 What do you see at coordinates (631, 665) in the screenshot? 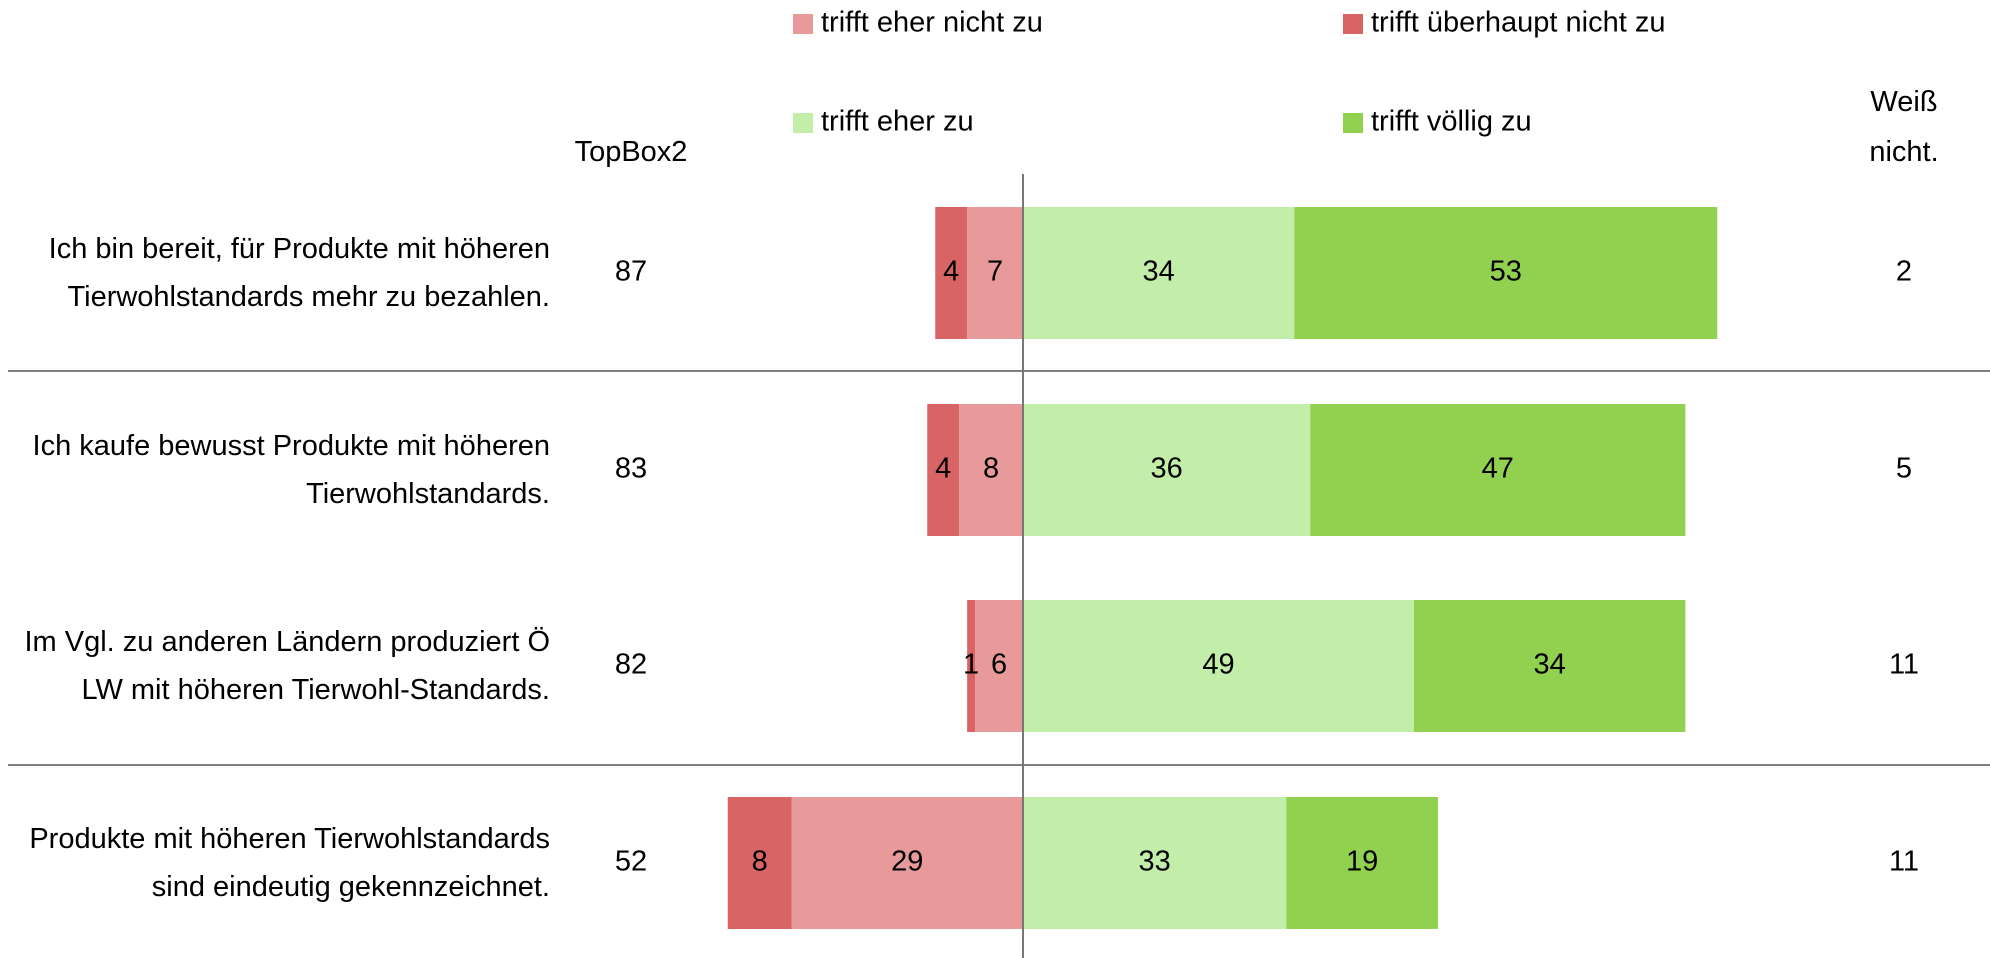
I see `column-value: 82` at bounding box center [631, 665].